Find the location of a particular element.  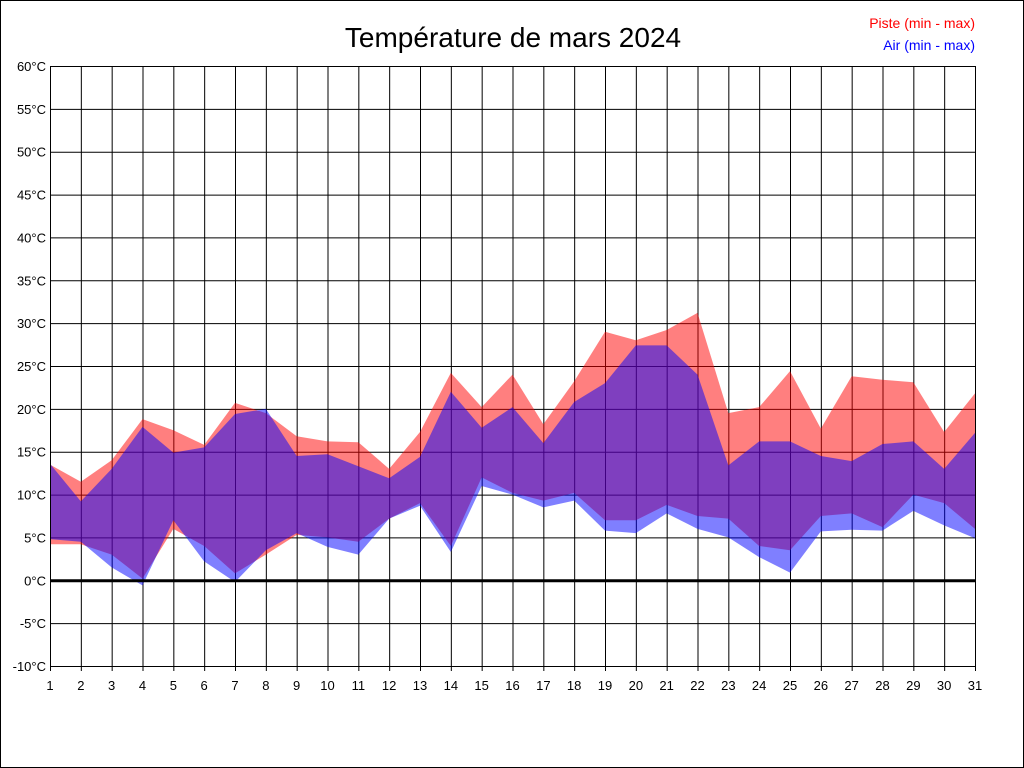

x-tick-label: 17 is located at coordinates (543, 685).